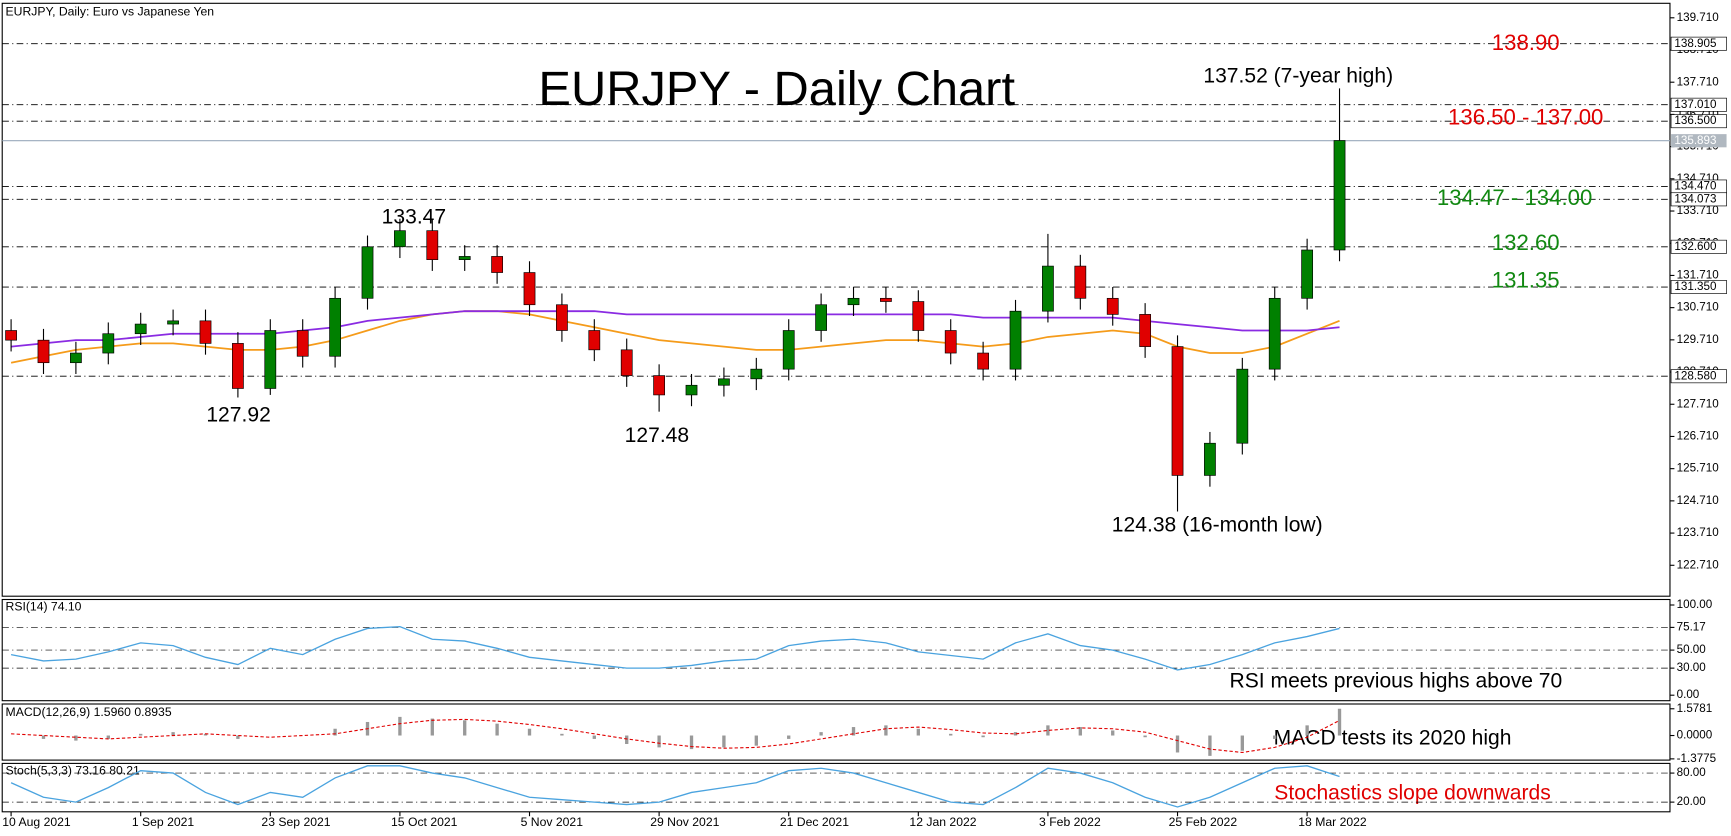 The image size is (1731, 836). I want to click on annotation: 138.90, so click(1526, 42).